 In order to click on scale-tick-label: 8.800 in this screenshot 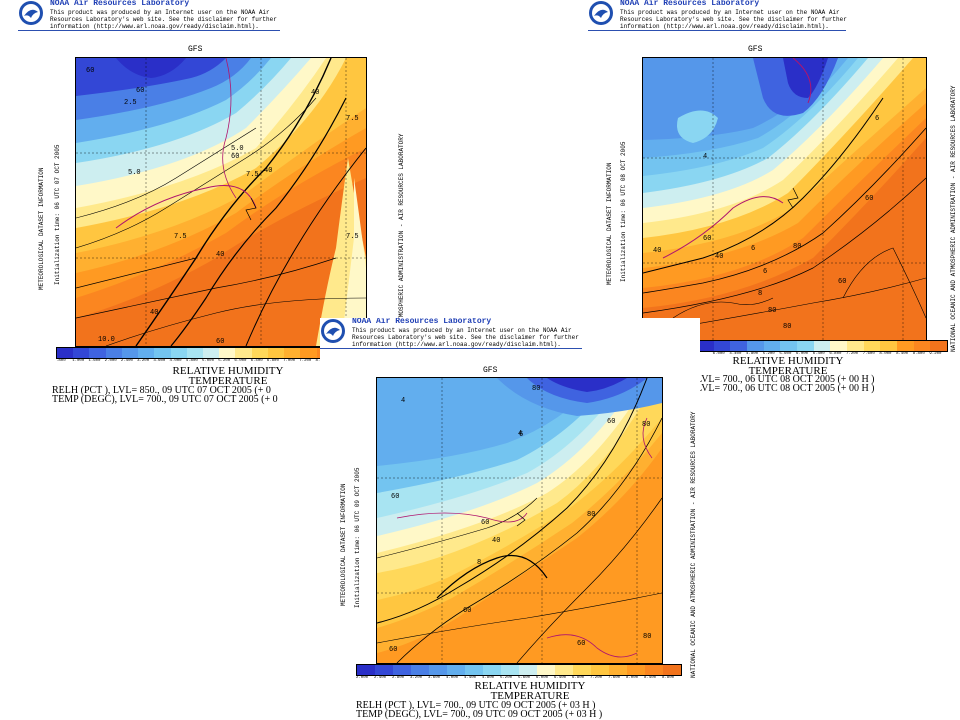, I will do `click(668, 678)`.